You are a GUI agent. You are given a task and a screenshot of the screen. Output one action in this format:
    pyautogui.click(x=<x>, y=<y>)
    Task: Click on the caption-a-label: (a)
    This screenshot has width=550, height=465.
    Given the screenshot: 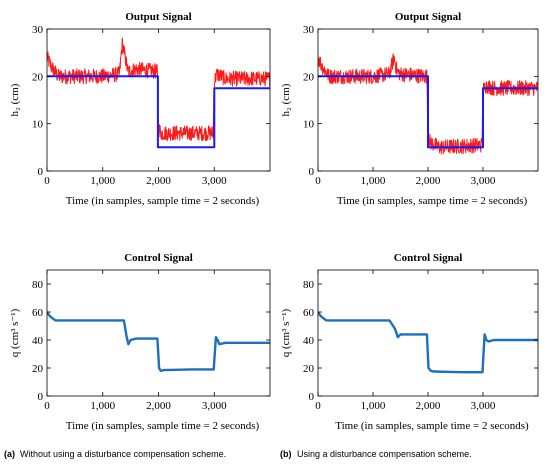 What is the action you would take?
    pyautogui.click(x=9, y=454)
    